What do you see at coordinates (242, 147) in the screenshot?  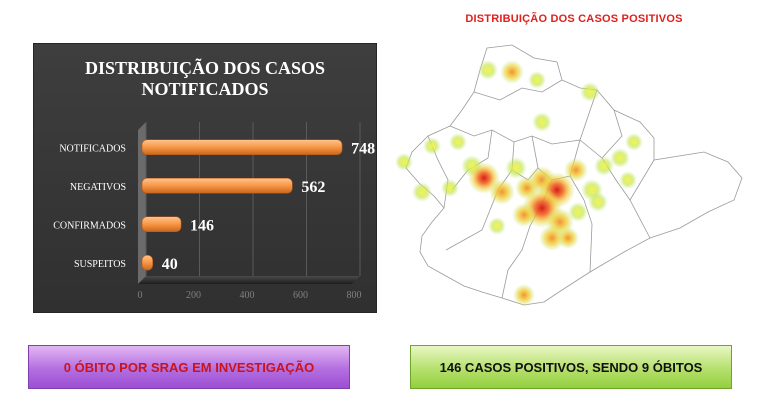 I see `bar-notificados` at bounding box center [242, 147].